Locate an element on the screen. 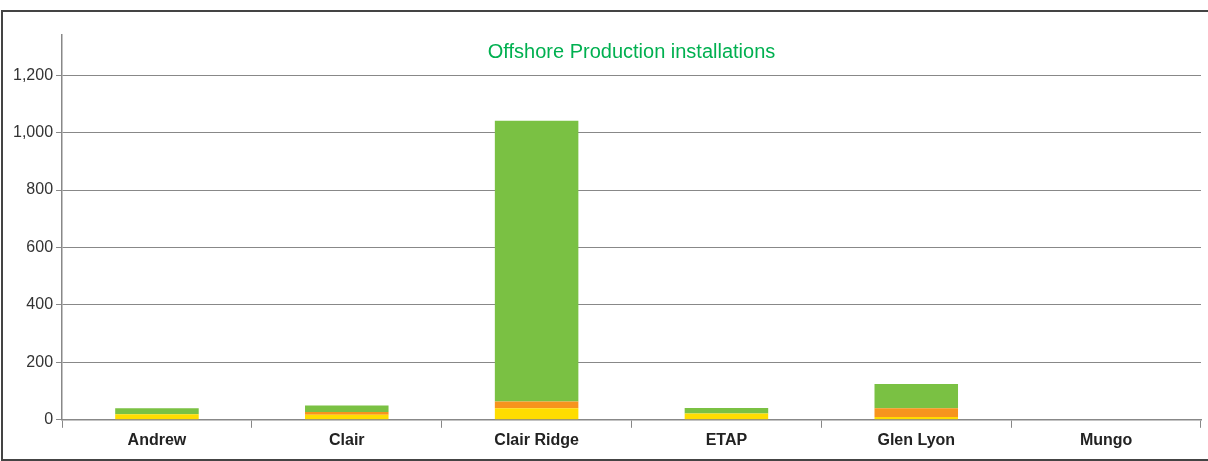 The width and height of the screenshot is (1208, 461). x-tick-label: Clair Ridge is located at coordinates (536, 439).